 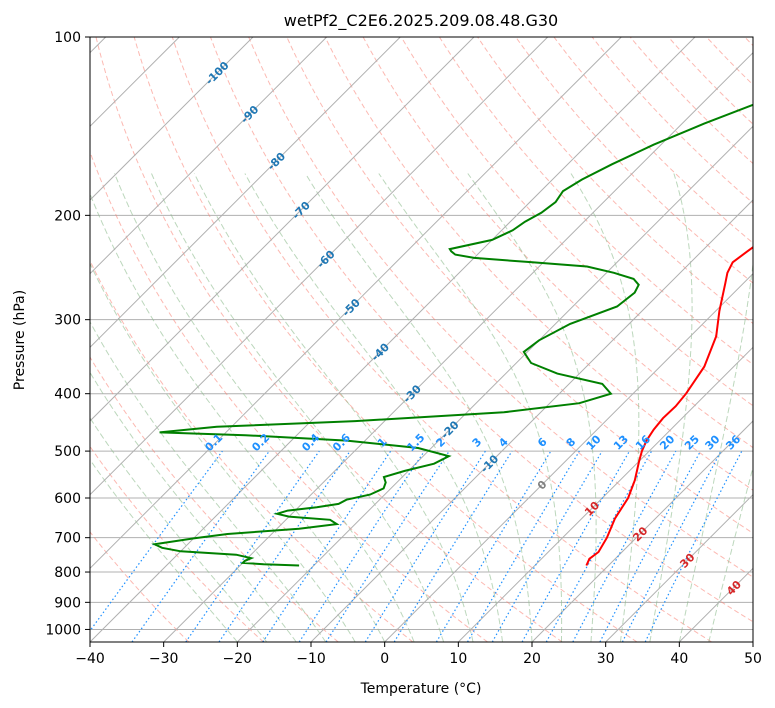 What do you see at coordinates (458, 659) in the screenshot?
I see `x-tick-label: 10` at bounding box center [458, 659].